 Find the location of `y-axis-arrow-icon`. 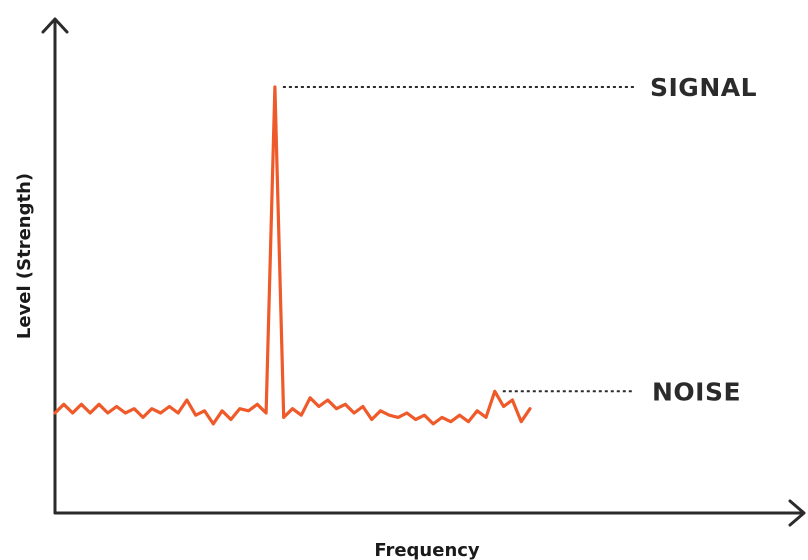

y-axis-arrow-icon is located at coordinates (55, 25).